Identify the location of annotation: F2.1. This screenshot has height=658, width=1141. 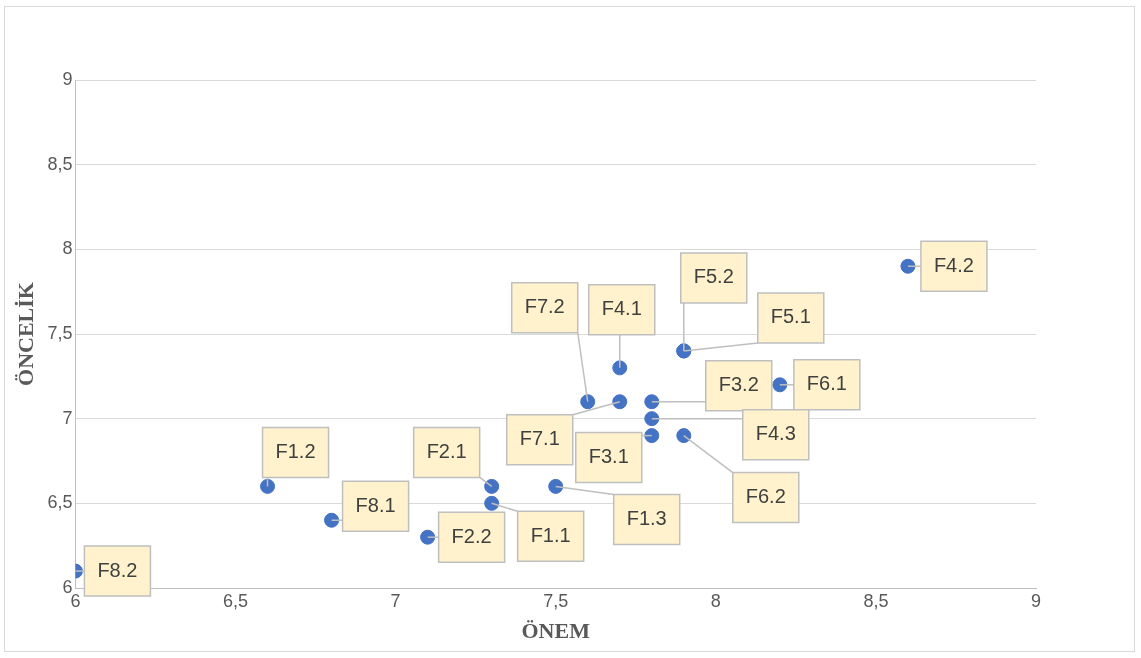
(446, 450).